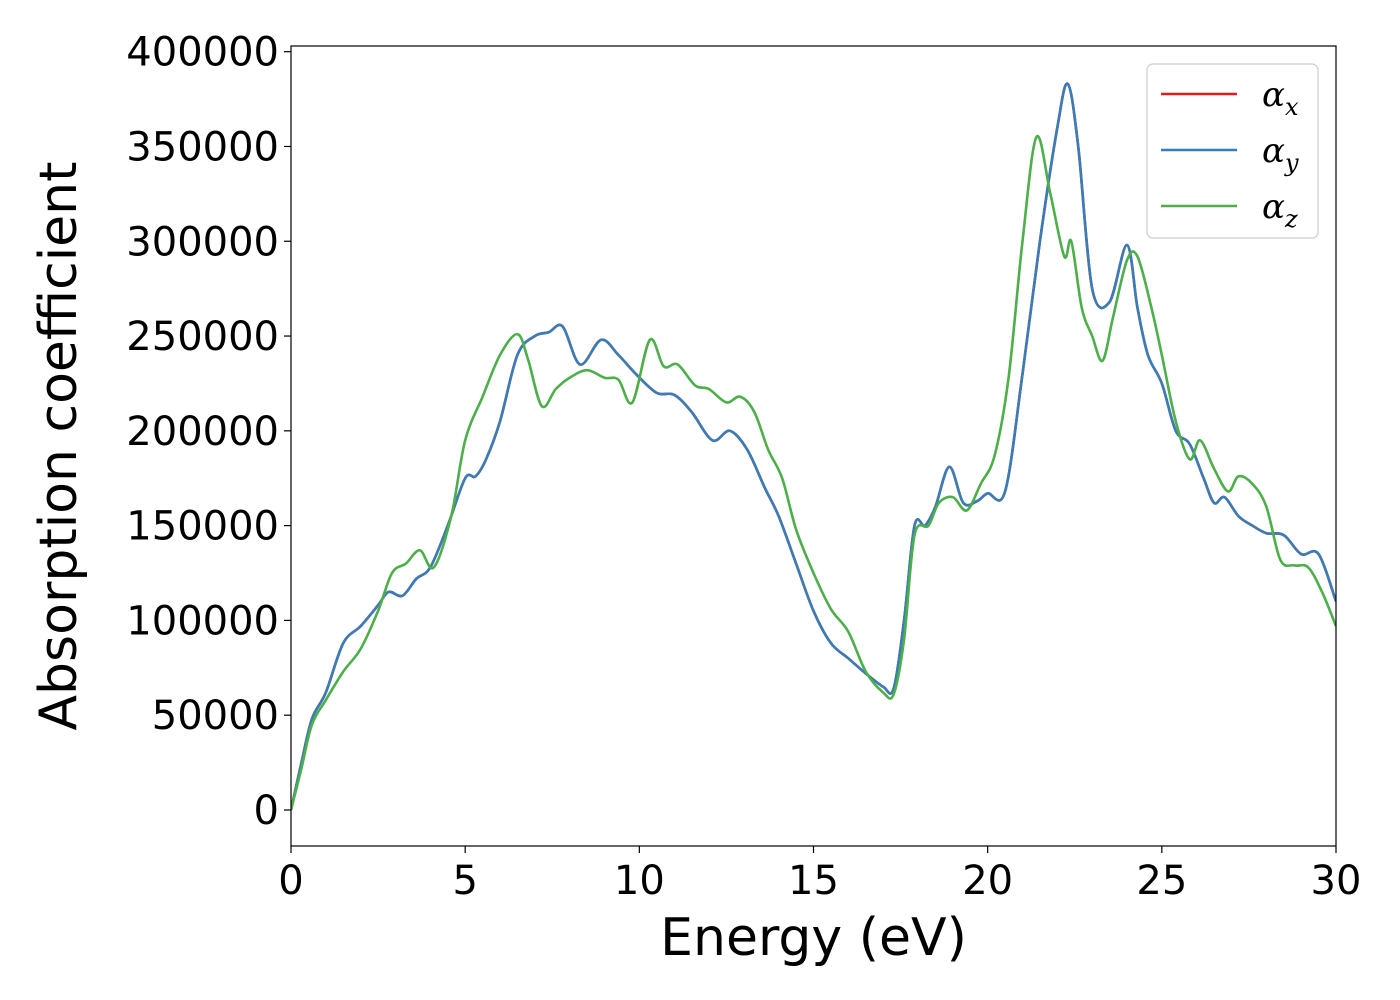 This screenshot has width=1400, height=1000. I want to click on y-tick-label: 50000, so click(215, 716).